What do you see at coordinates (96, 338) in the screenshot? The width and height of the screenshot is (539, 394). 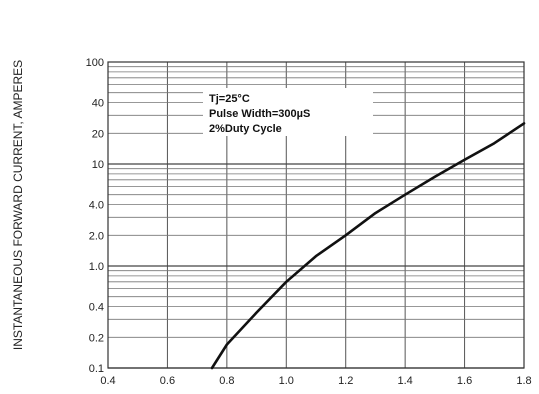 I see `y-tick-label: 0.2` at bounding box center [96, 338].